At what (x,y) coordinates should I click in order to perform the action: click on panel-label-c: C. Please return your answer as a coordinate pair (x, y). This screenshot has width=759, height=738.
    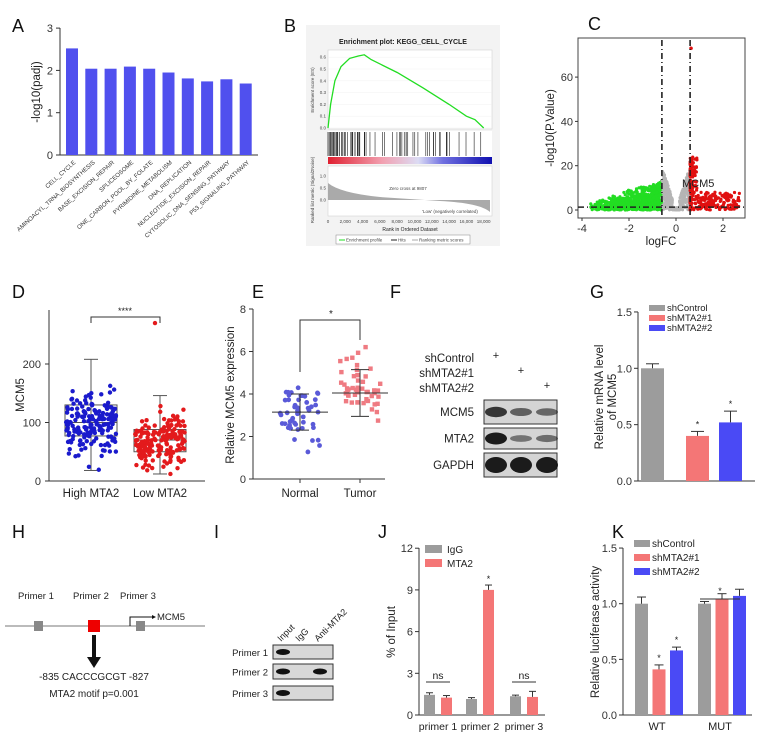
    Looking at the image, I should click on (594, 24).